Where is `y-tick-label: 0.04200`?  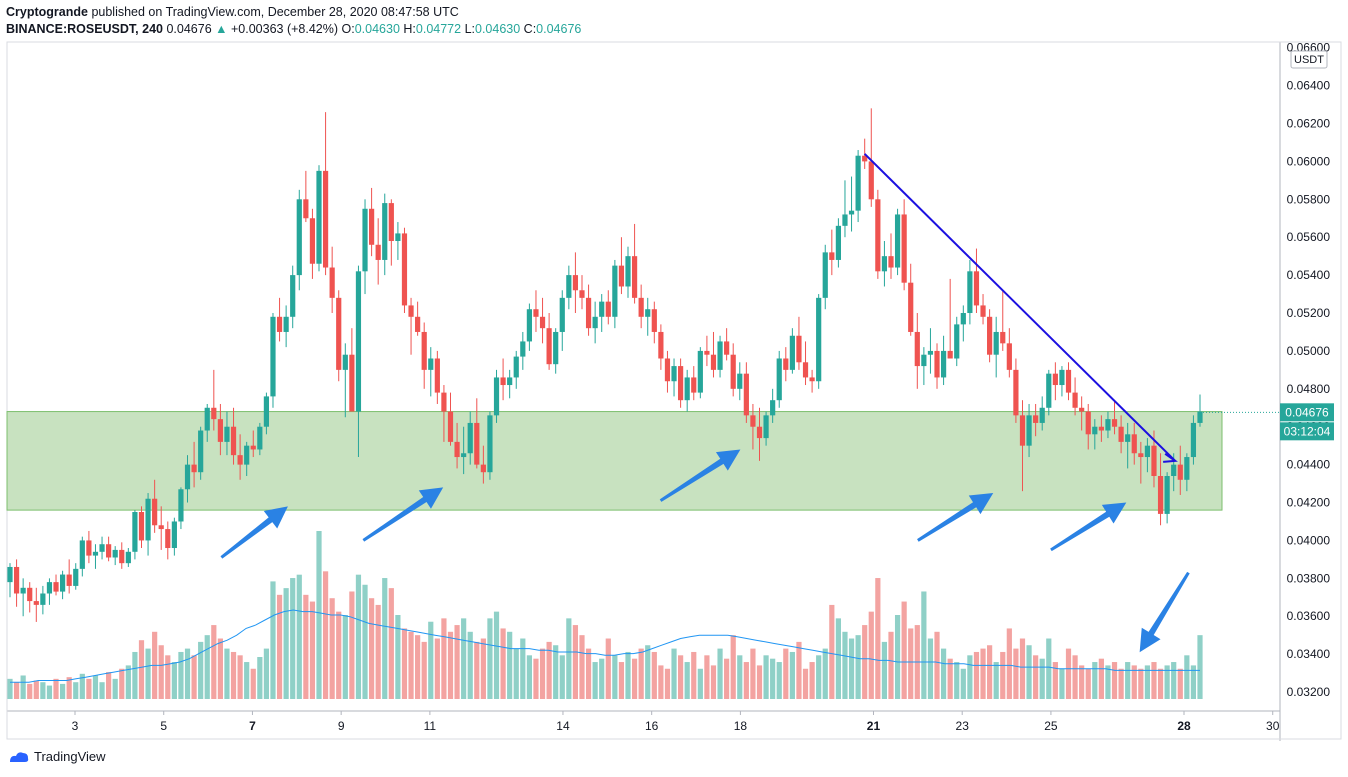 y-tick-label: 0.04200 is located at coordinates (1309, 503).